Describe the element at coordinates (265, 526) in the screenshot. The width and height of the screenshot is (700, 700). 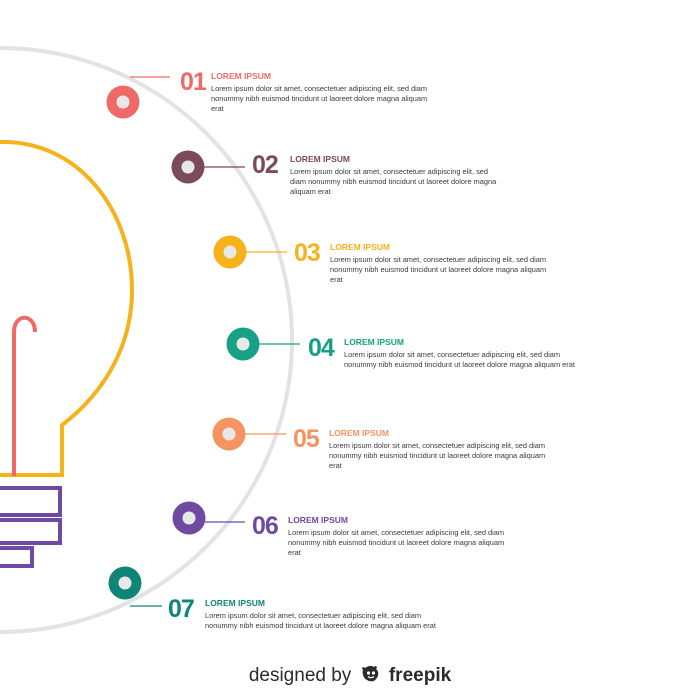
I see `step-number: 06` at that location.